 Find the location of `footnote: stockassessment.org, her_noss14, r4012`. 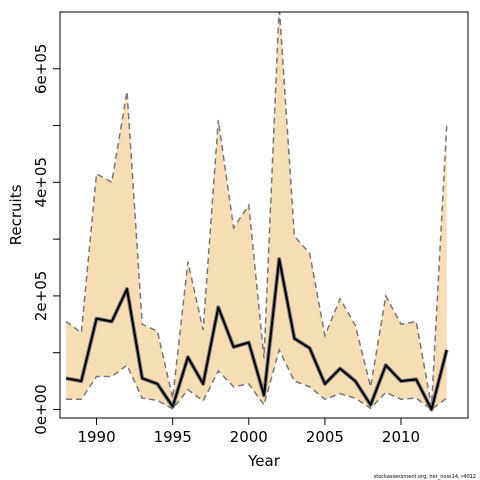

footnote: stockassessment.org, her_noss14, r4012 is located at coordinates (425, 477).